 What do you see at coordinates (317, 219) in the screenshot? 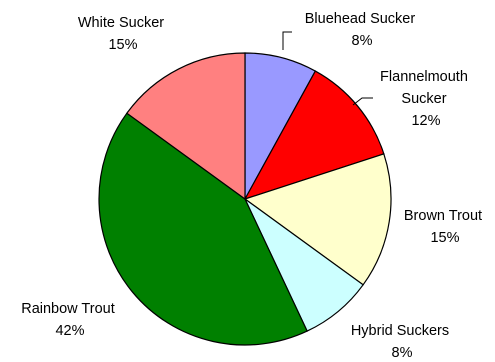
I see `pie-slice-brown-trout` at bounding box center [317, 219].